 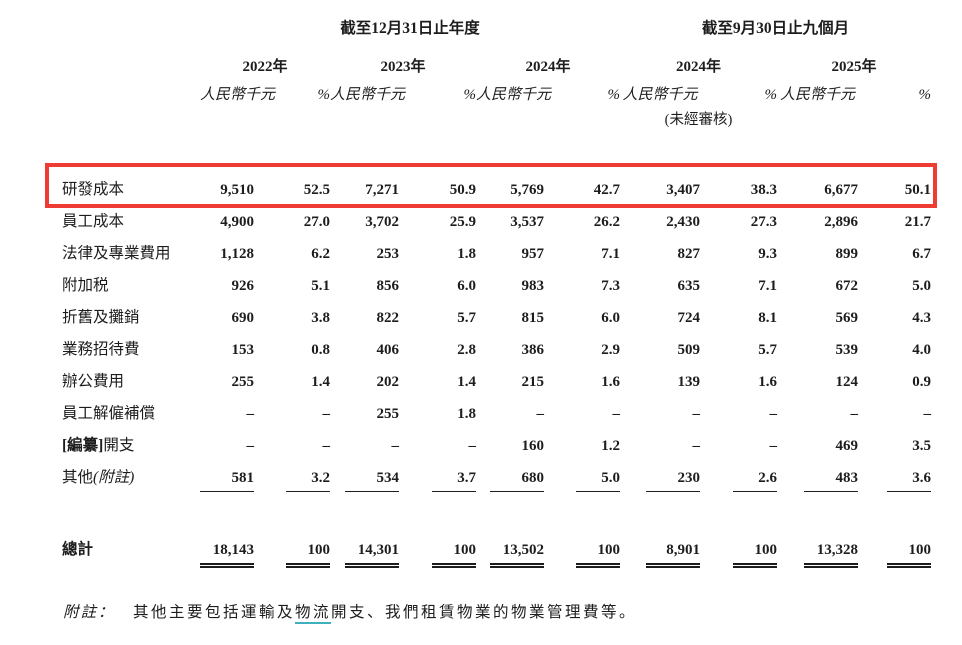 I want to click on cell-value: 124, so click(x=847, y=382).